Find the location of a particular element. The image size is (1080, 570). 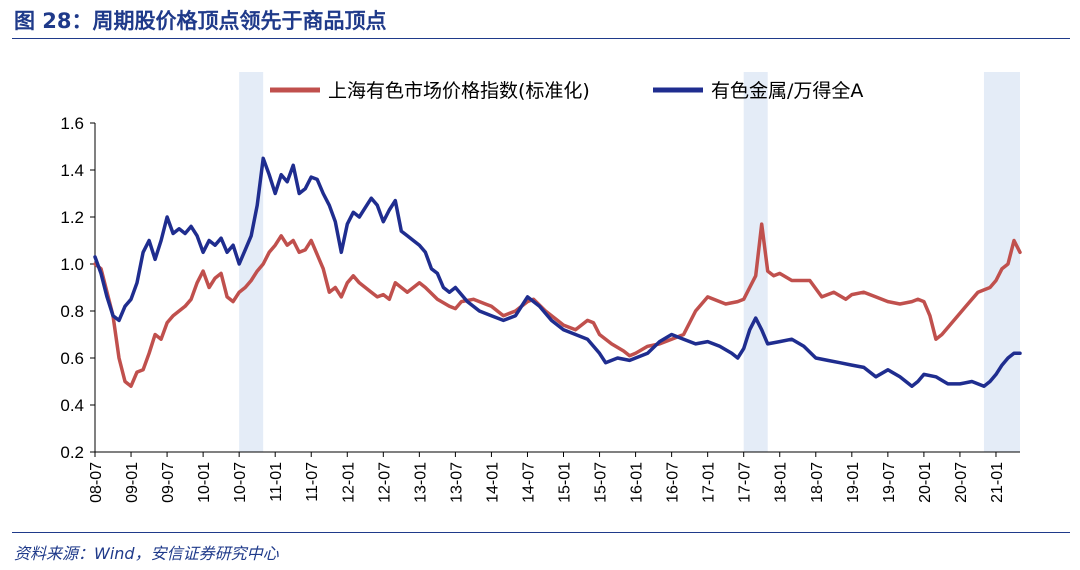

figure-title: 图 28：周期股价格顶点领先于商品顶点 is located at coordinates (200, 21).